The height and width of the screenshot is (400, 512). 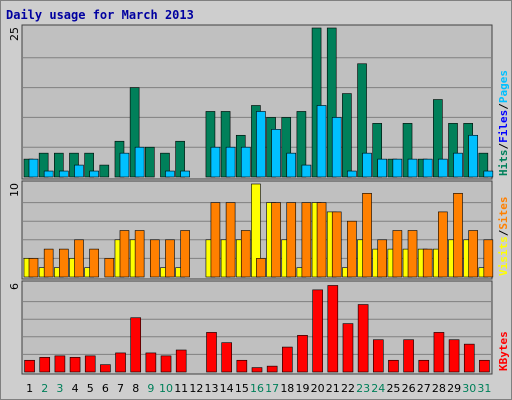 I want to click on day-label-4: 4, so click(x=75, y=388).